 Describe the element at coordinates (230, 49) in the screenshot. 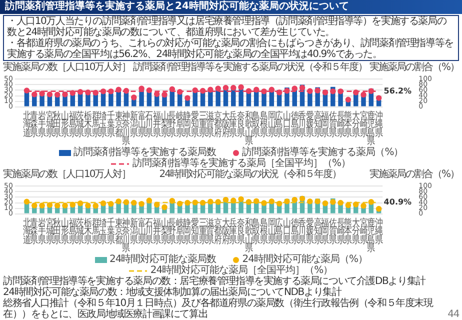

I see `text: ・各都道府県の薬局のうち、これらの対応が可能な薬局の割合にもばらつきがあり、訪問薬剤管理指導等を実施する薬局の全国平均は56.2%、24時間対応可能な薬局の全国平均は40.9%であった。` at that location.